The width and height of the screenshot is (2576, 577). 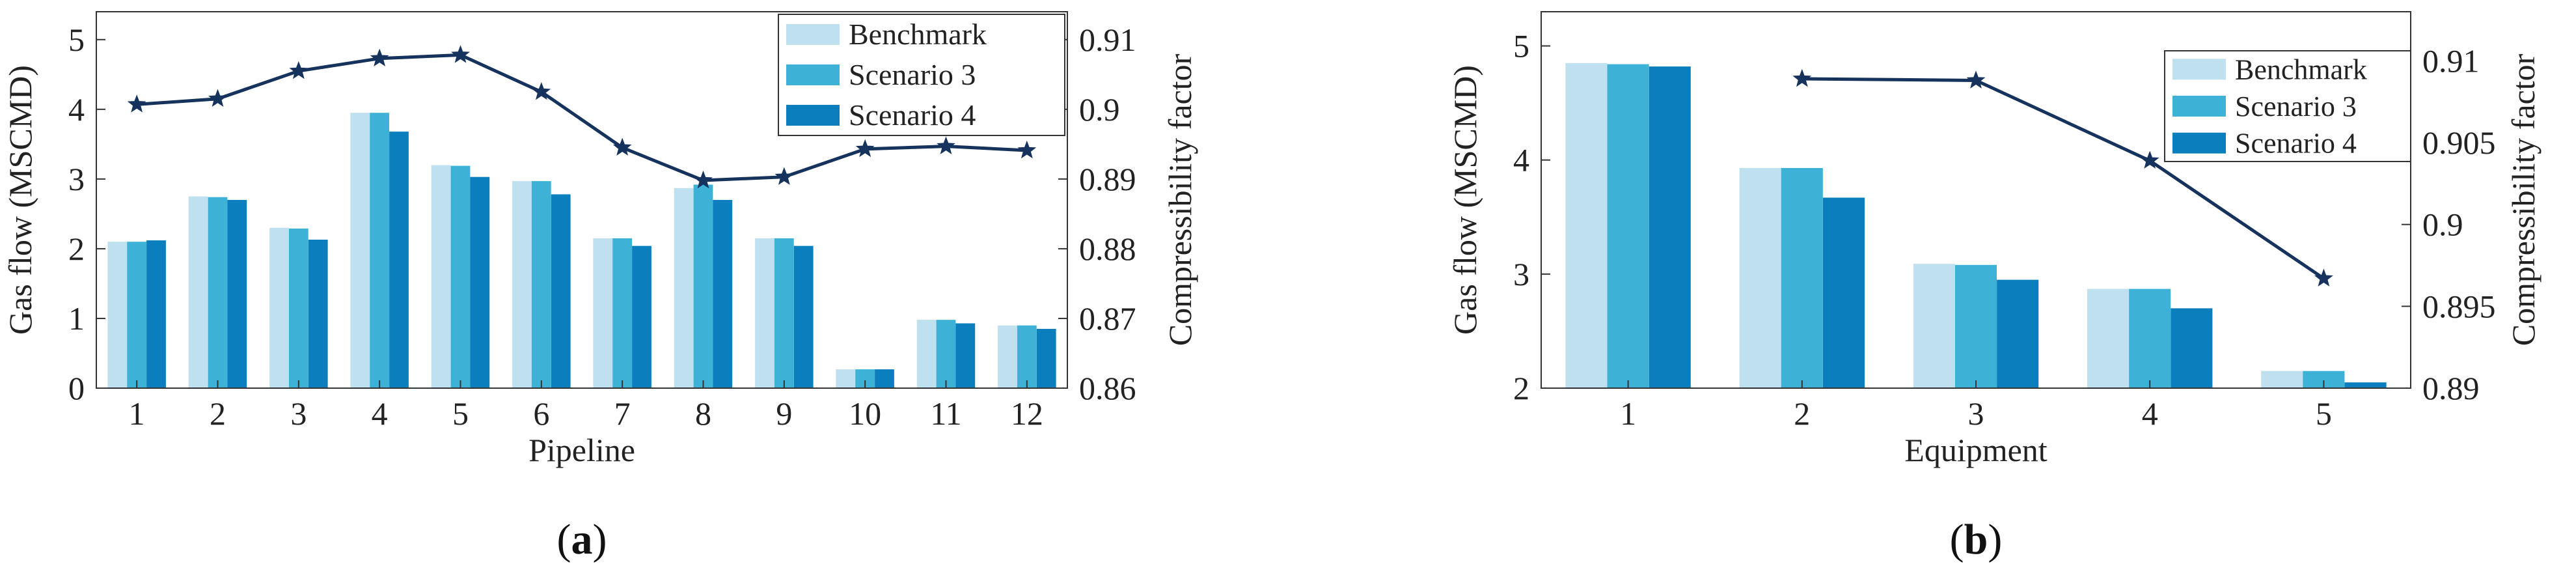 I want to click on x-tick-label: 12, so click(x=1027, y=413).